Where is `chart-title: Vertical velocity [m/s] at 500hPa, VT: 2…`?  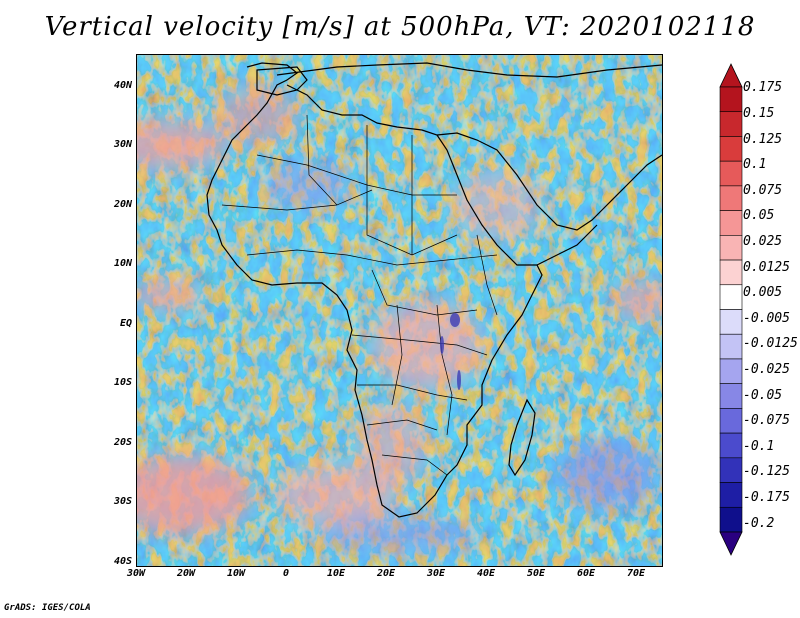
chart-title: Vertical velocity [m/s] at 500hPa, VT: 2… is located at coordinates (400, 27).